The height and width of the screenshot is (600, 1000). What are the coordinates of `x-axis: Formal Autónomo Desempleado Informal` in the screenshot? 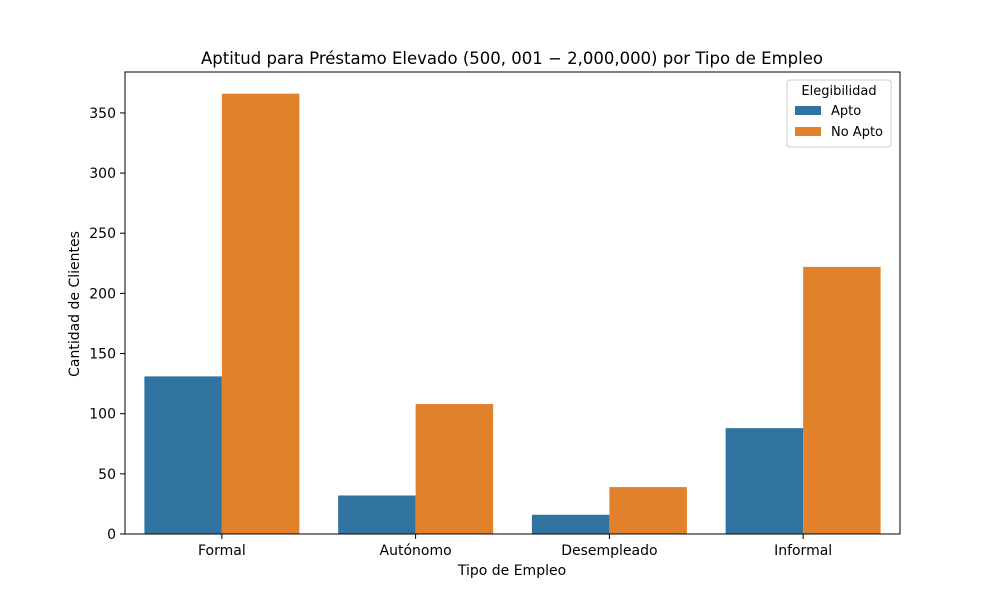 It's located at (515, 546).